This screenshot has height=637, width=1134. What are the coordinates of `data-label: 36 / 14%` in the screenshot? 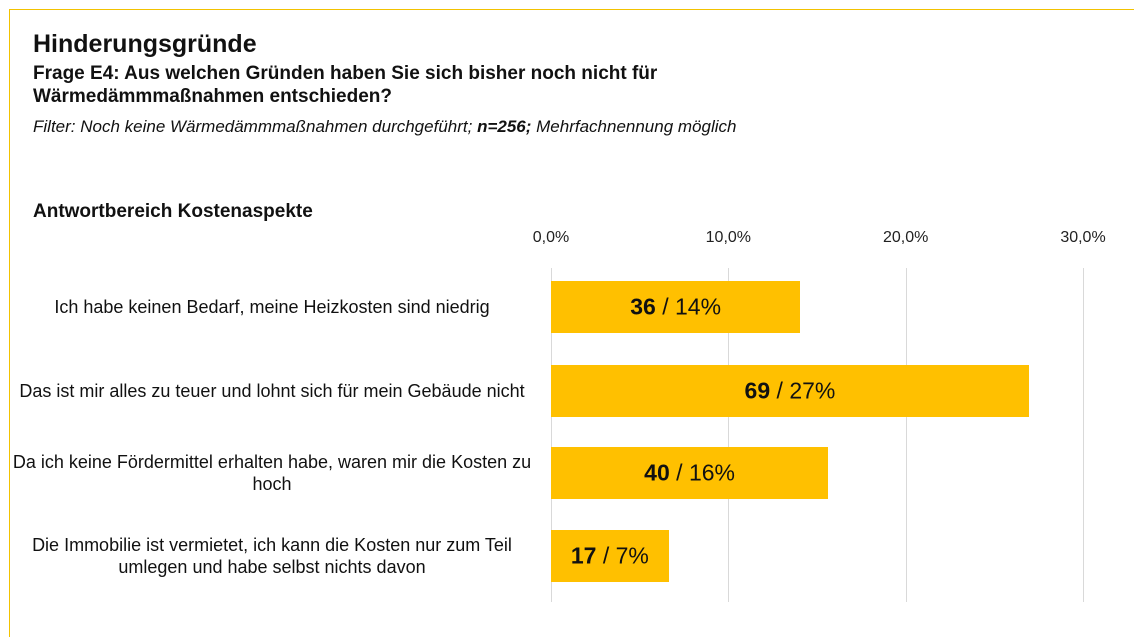 It's located at (675, 307).